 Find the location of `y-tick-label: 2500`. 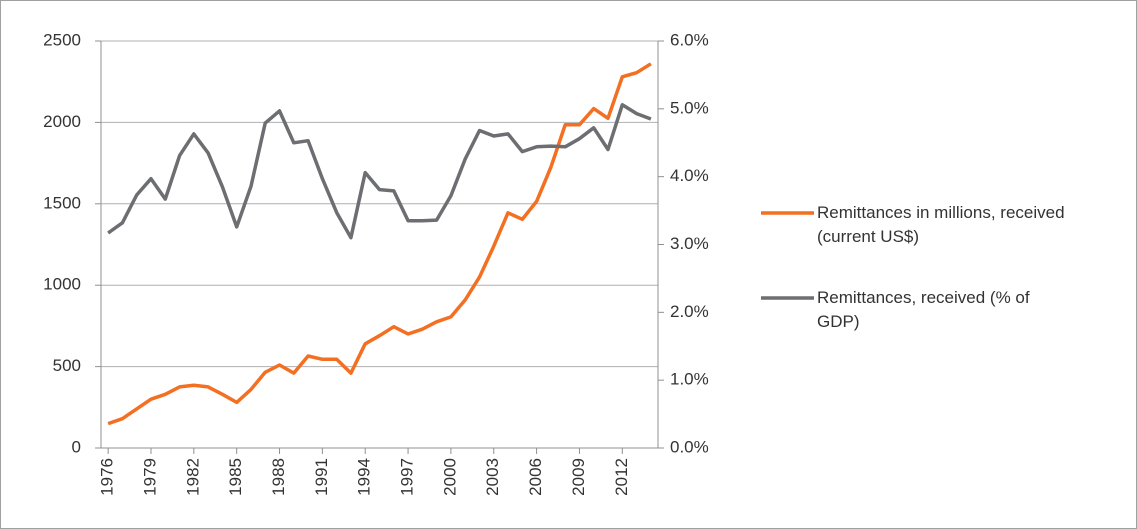

y-tick-label: 2500 is located at coordinates (62, 39).